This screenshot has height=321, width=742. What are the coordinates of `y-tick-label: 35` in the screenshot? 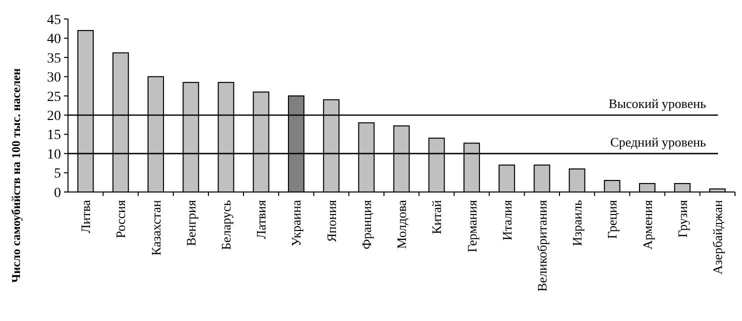 It's located at (54, 58).